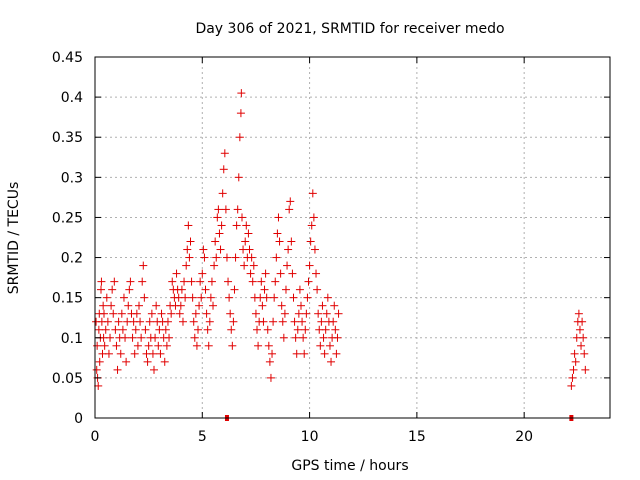 The height and width of the screenshot is (480, 640). Describe the element at coordinates (95, 437) in the screenshot. I see `x-tick-label: 0` at that location.